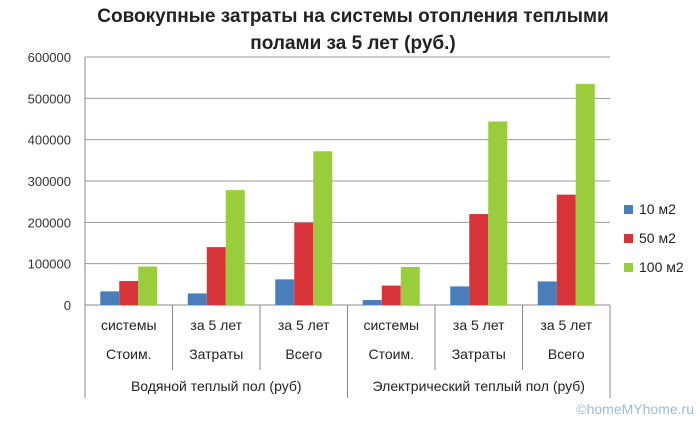 This screenshot has height=421, width=700. What do you see at coordinates (49, 140) in the screenshot?
I see `y-tick-label: 400000` at bounding box center [49, 140].